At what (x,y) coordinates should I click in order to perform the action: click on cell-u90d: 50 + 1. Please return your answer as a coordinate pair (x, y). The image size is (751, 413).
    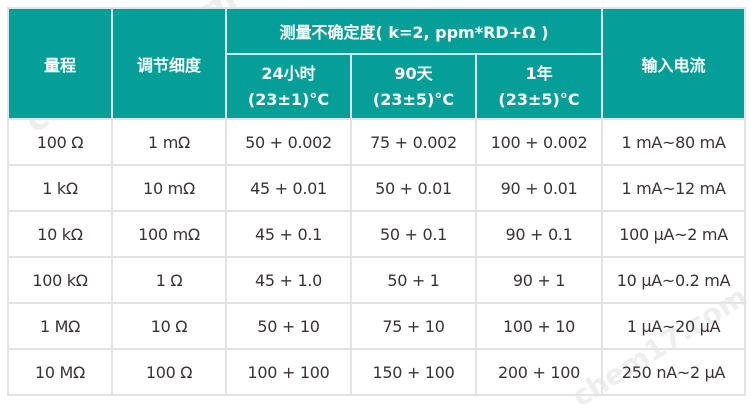
    Looking at the image, I should click on (413, 280).